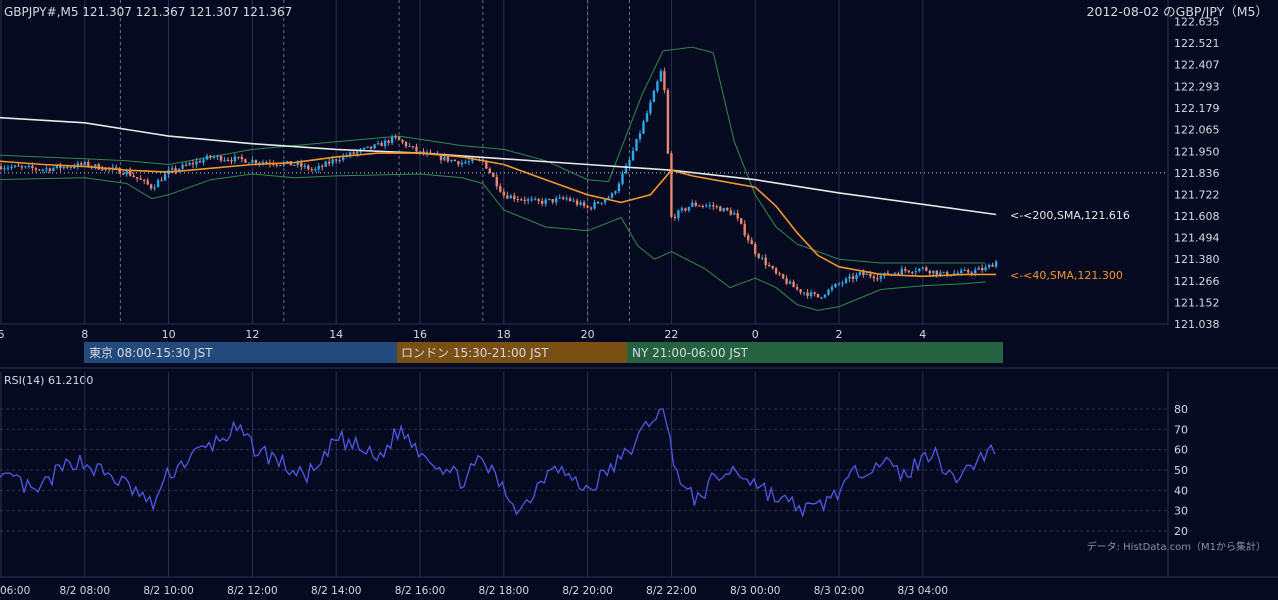 The image size is (1278, 600). I want to click on hour-tick-label: 20, so click(588, 334).